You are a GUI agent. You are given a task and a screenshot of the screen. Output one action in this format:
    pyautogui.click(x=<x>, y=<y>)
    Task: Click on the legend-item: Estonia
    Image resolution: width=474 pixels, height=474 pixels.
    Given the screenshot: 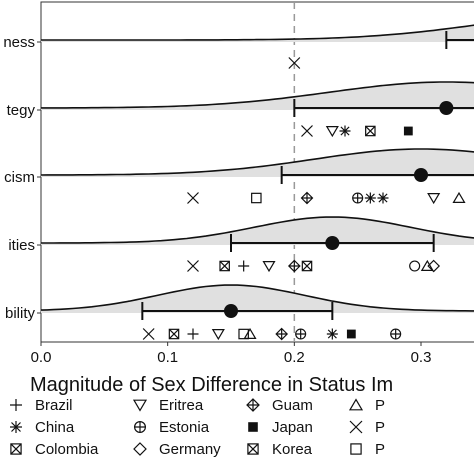 What is the action you would take?
    pyautogui.click(x=172, y=427)
    